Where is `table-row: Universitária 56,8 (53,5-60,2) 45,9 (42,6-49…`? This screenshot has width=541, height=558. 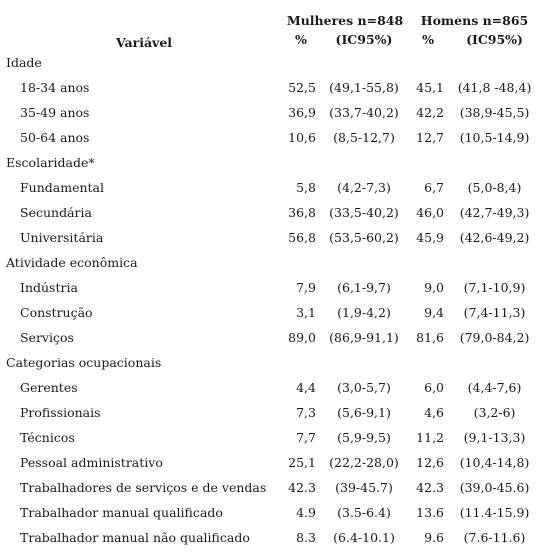 table-row: Universitária 56,8 (53,5-60,2) 45,9 (42,6-49… is located at coordinates (270, 237).